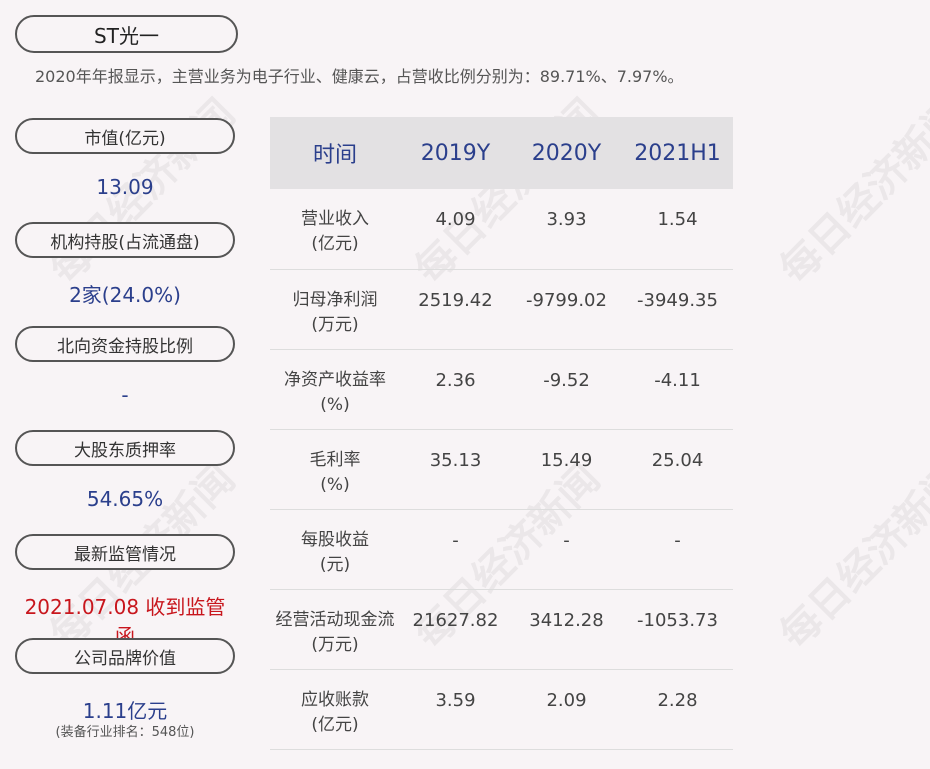 The height and width of the screenshot is (769, 930). I want to click on row-label: 毛利率 (%), so click(335, 469).